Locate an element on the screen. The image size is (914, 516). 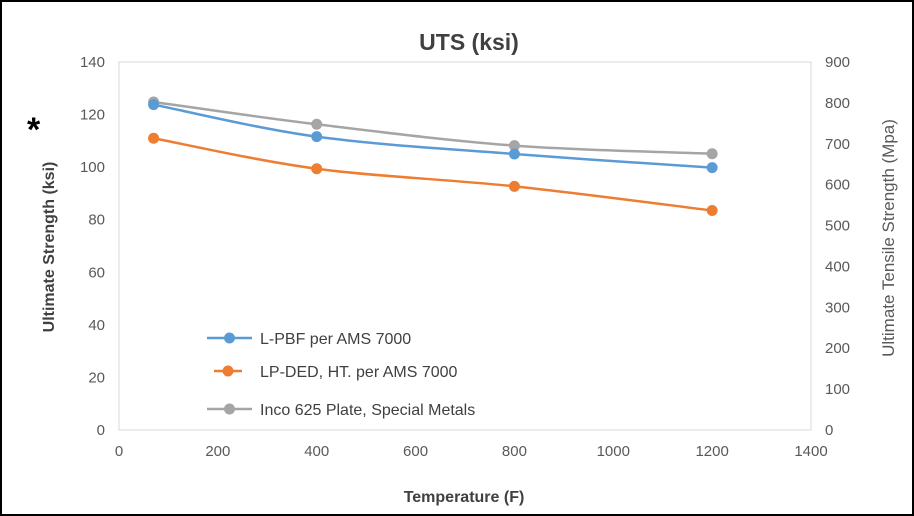
y-axis-title: Ultimate Strength (ksi) is located at coordinates (49, 247).